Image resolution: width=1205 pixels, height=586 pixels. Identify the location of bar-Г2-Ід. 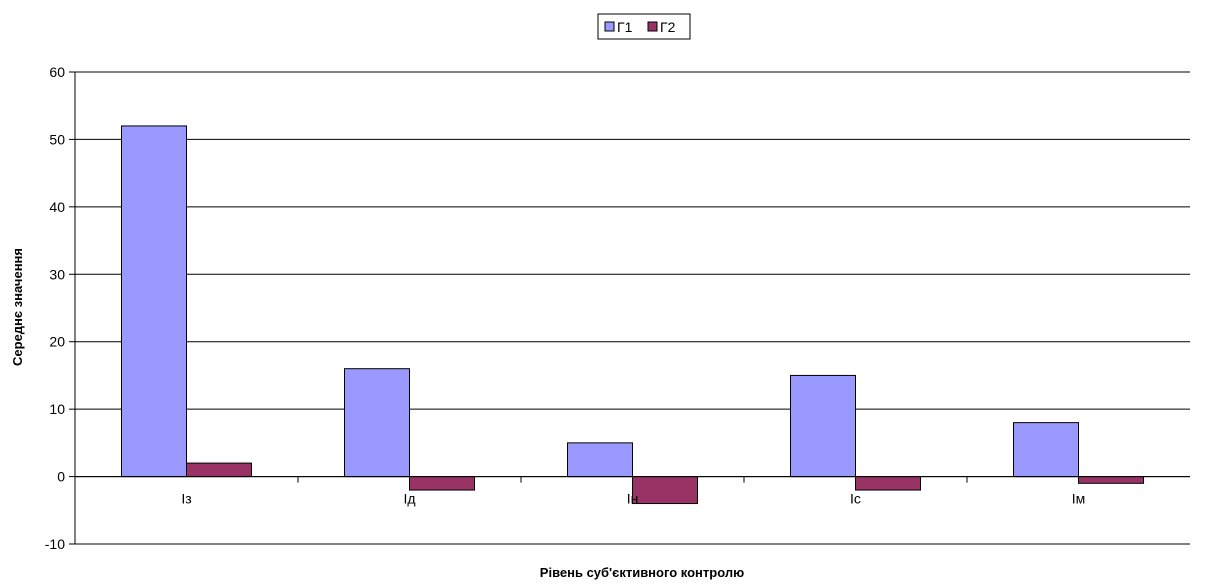
(442, 483).